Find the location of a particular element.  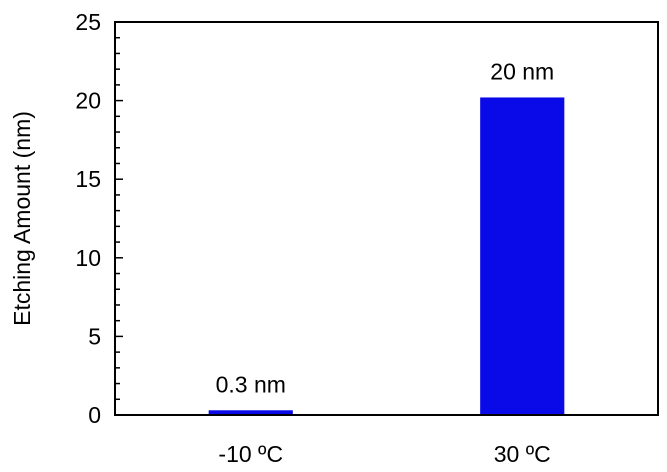

y-tick-label: 25 is located at coordinates (88, 22).